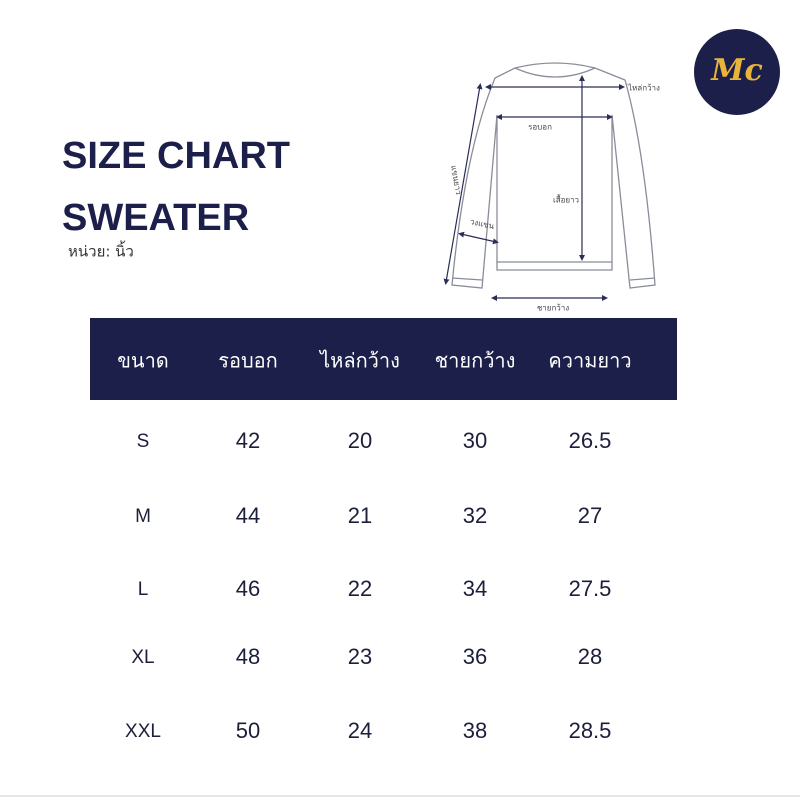  What do you see at coordinates (475, 656) in the screenshot?
I see `table-cell: 36` at bounding box center [475, 656].